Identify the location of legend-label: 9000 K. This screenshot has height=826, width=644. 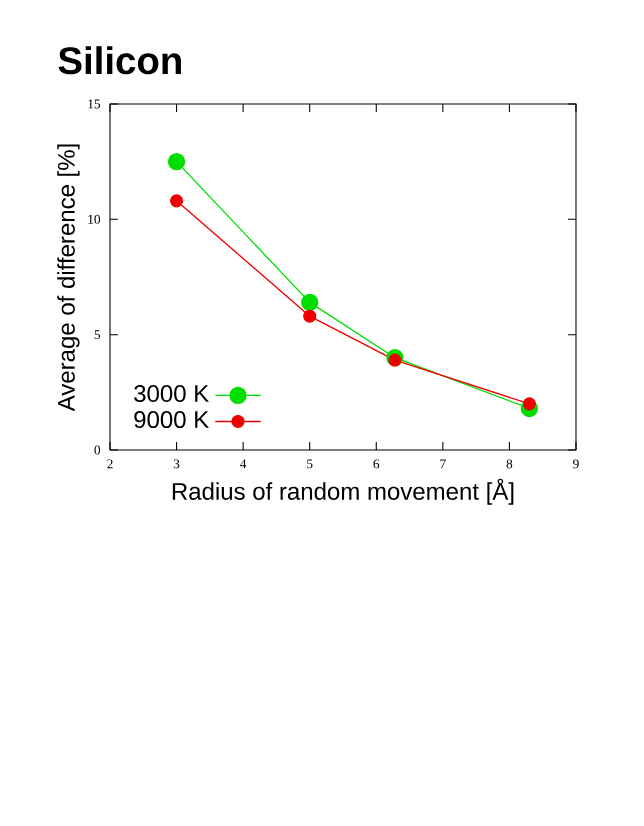
(171, 420).